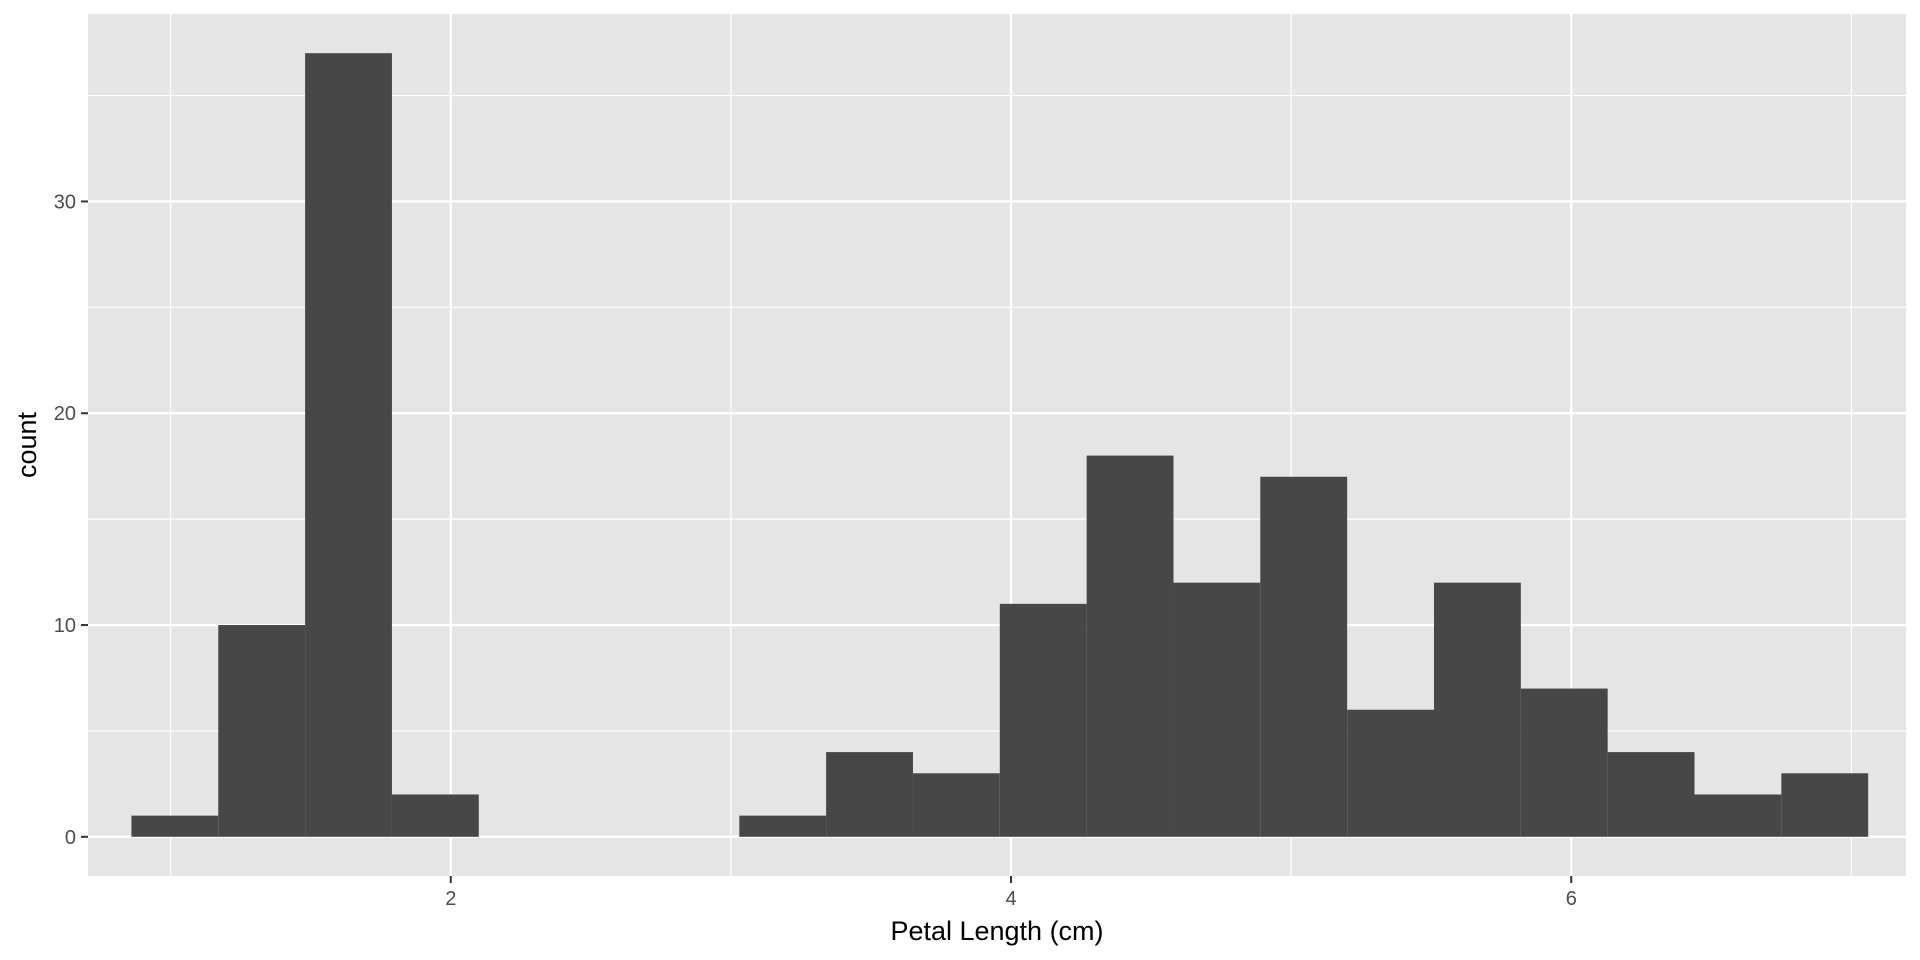 This screenshot has width=1920, height=960. What do you see at coordinates (996, 931) in the screenshot?
I see `x-axis-title: Petal Length (cm)` at bounding box center [996, 931].